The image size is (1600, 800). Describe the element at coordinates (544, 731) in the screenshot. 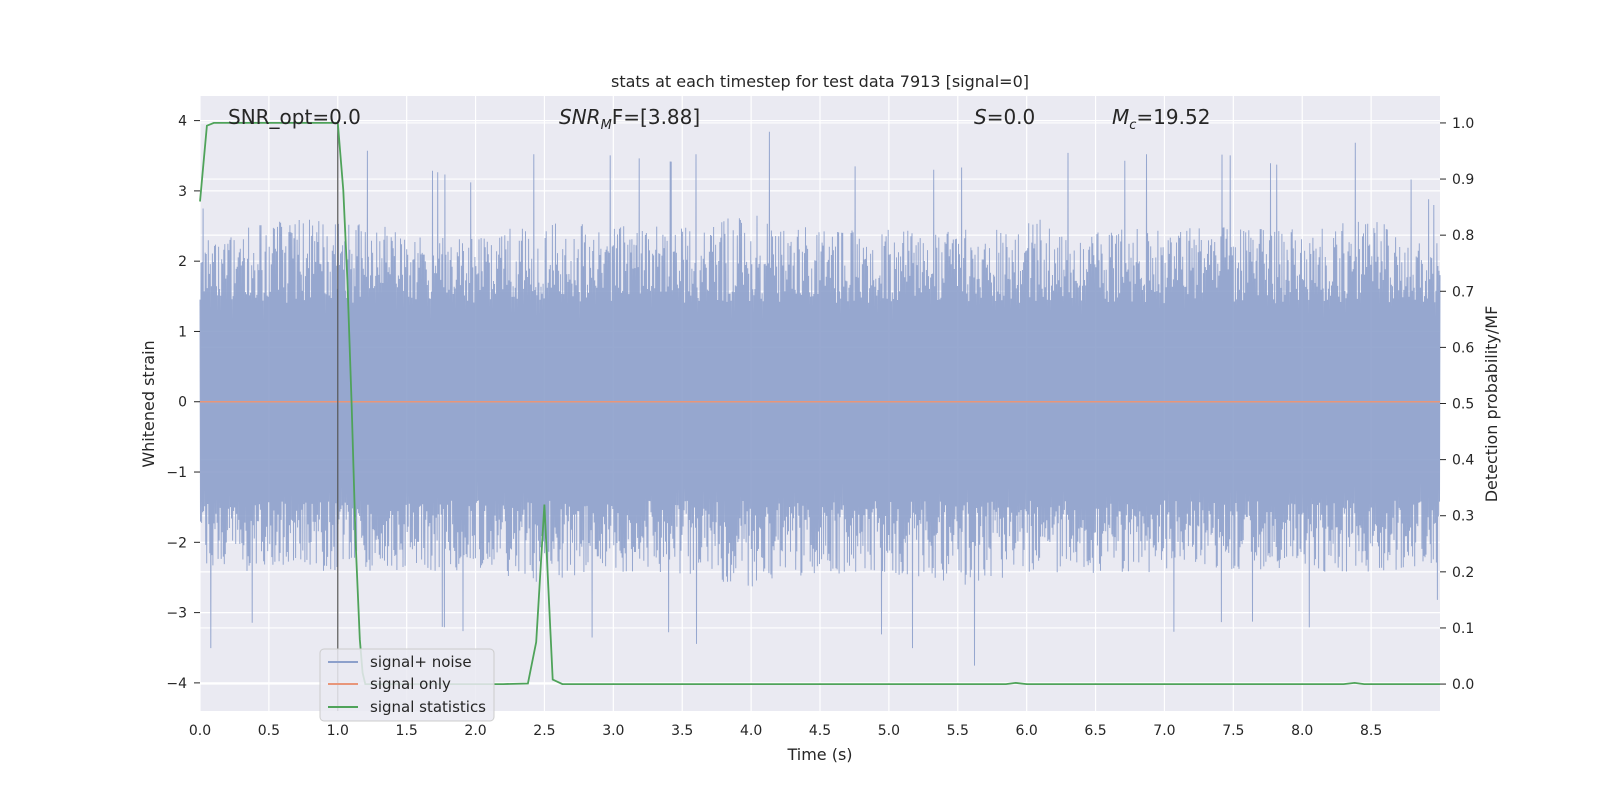

I see `x-tick-label-5: 2.5` at that location.